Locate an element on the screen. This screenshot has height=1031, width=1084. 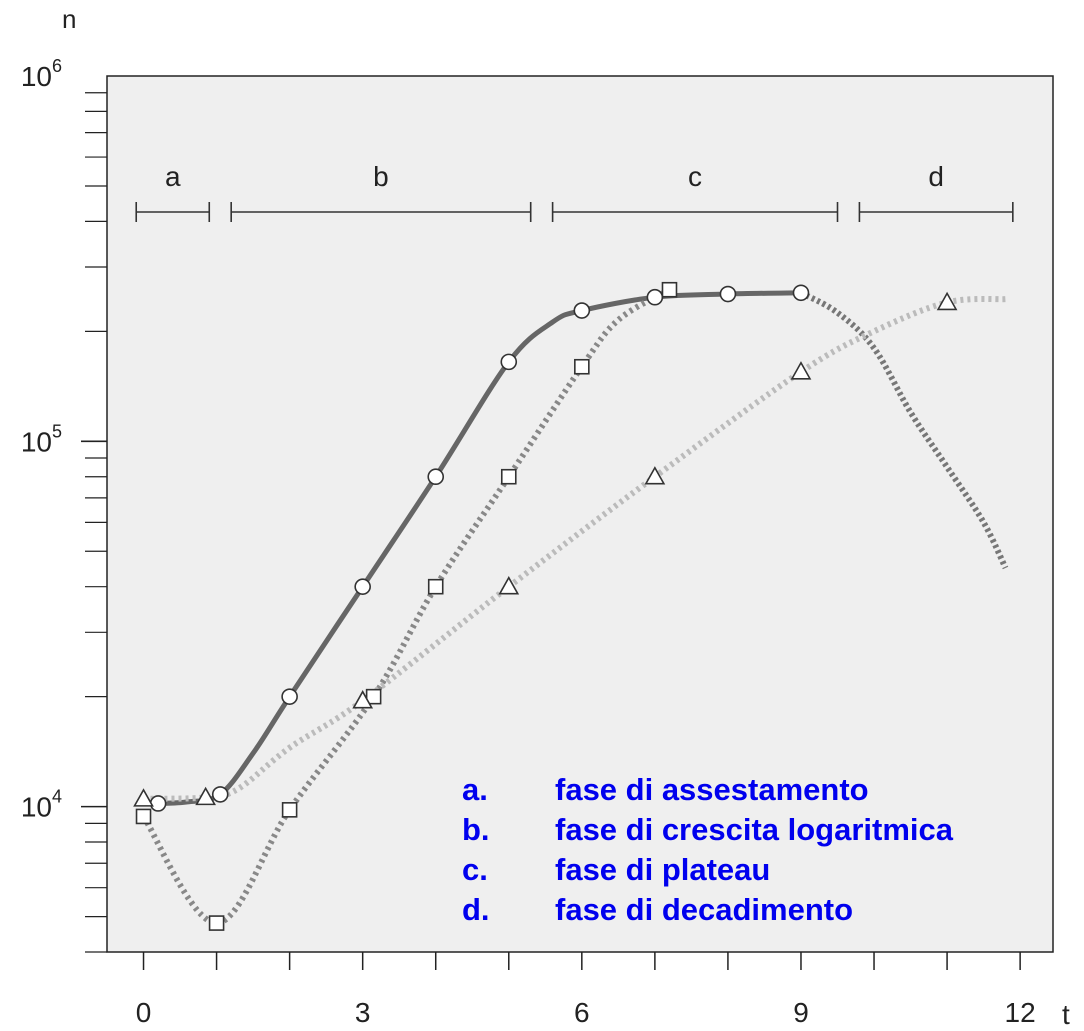
phase-label-d: d is located at coordinates (936, 176).